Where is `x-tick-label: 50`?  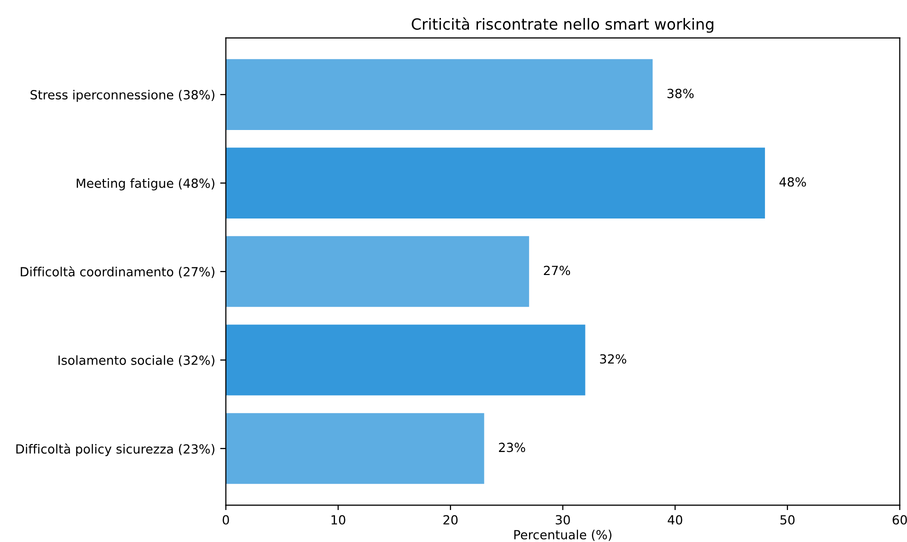 x-tick-label: 50 is located at coordinates (787, 520).